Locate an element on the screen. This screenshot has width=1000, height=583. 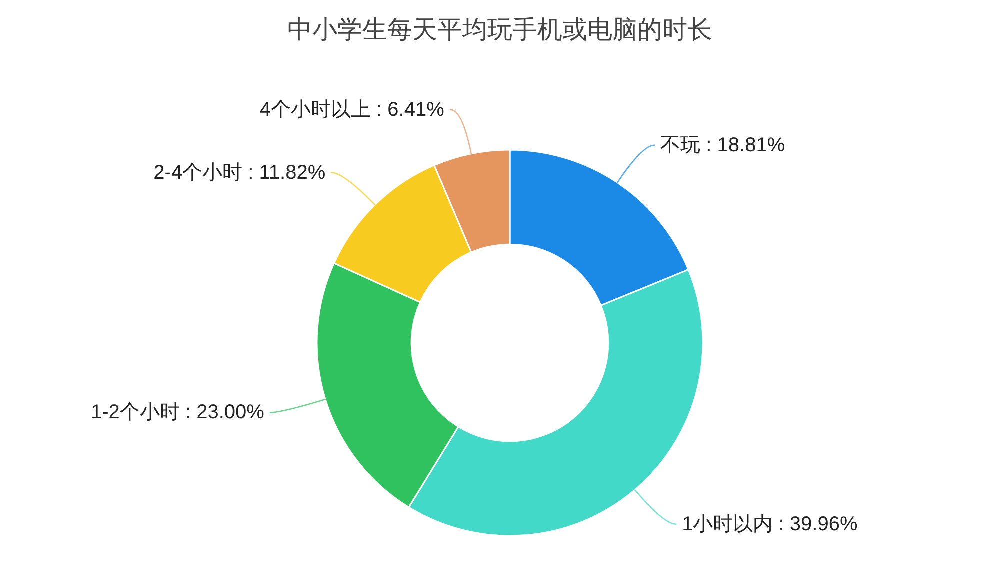
title: 中小学生每天平均玩手机或电脑的时长 is located at coordinates (500, 30).